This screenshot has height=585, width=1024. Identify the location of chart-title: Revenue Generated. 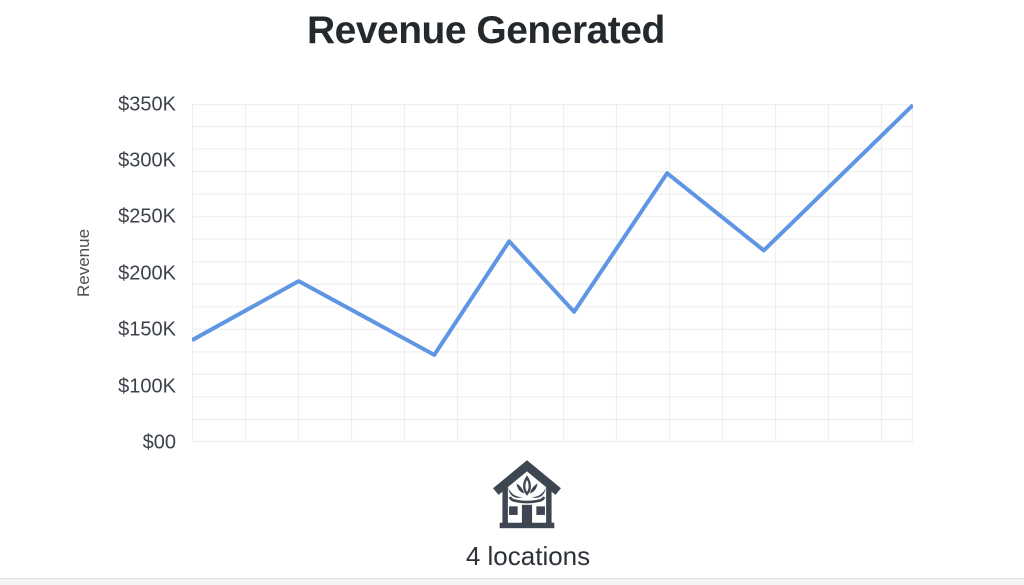
(486, 30).